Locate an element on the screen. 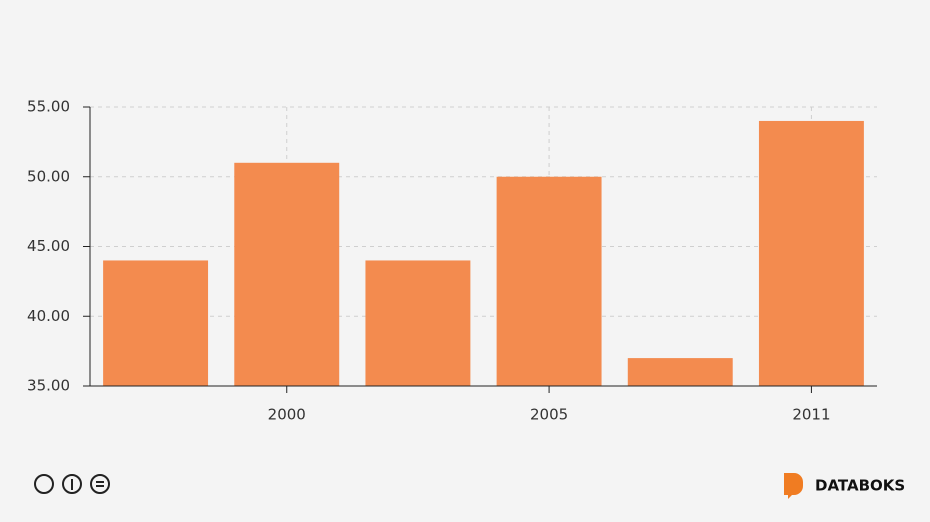  x-tick-label: 2005 is located at coordinates (549, 415).